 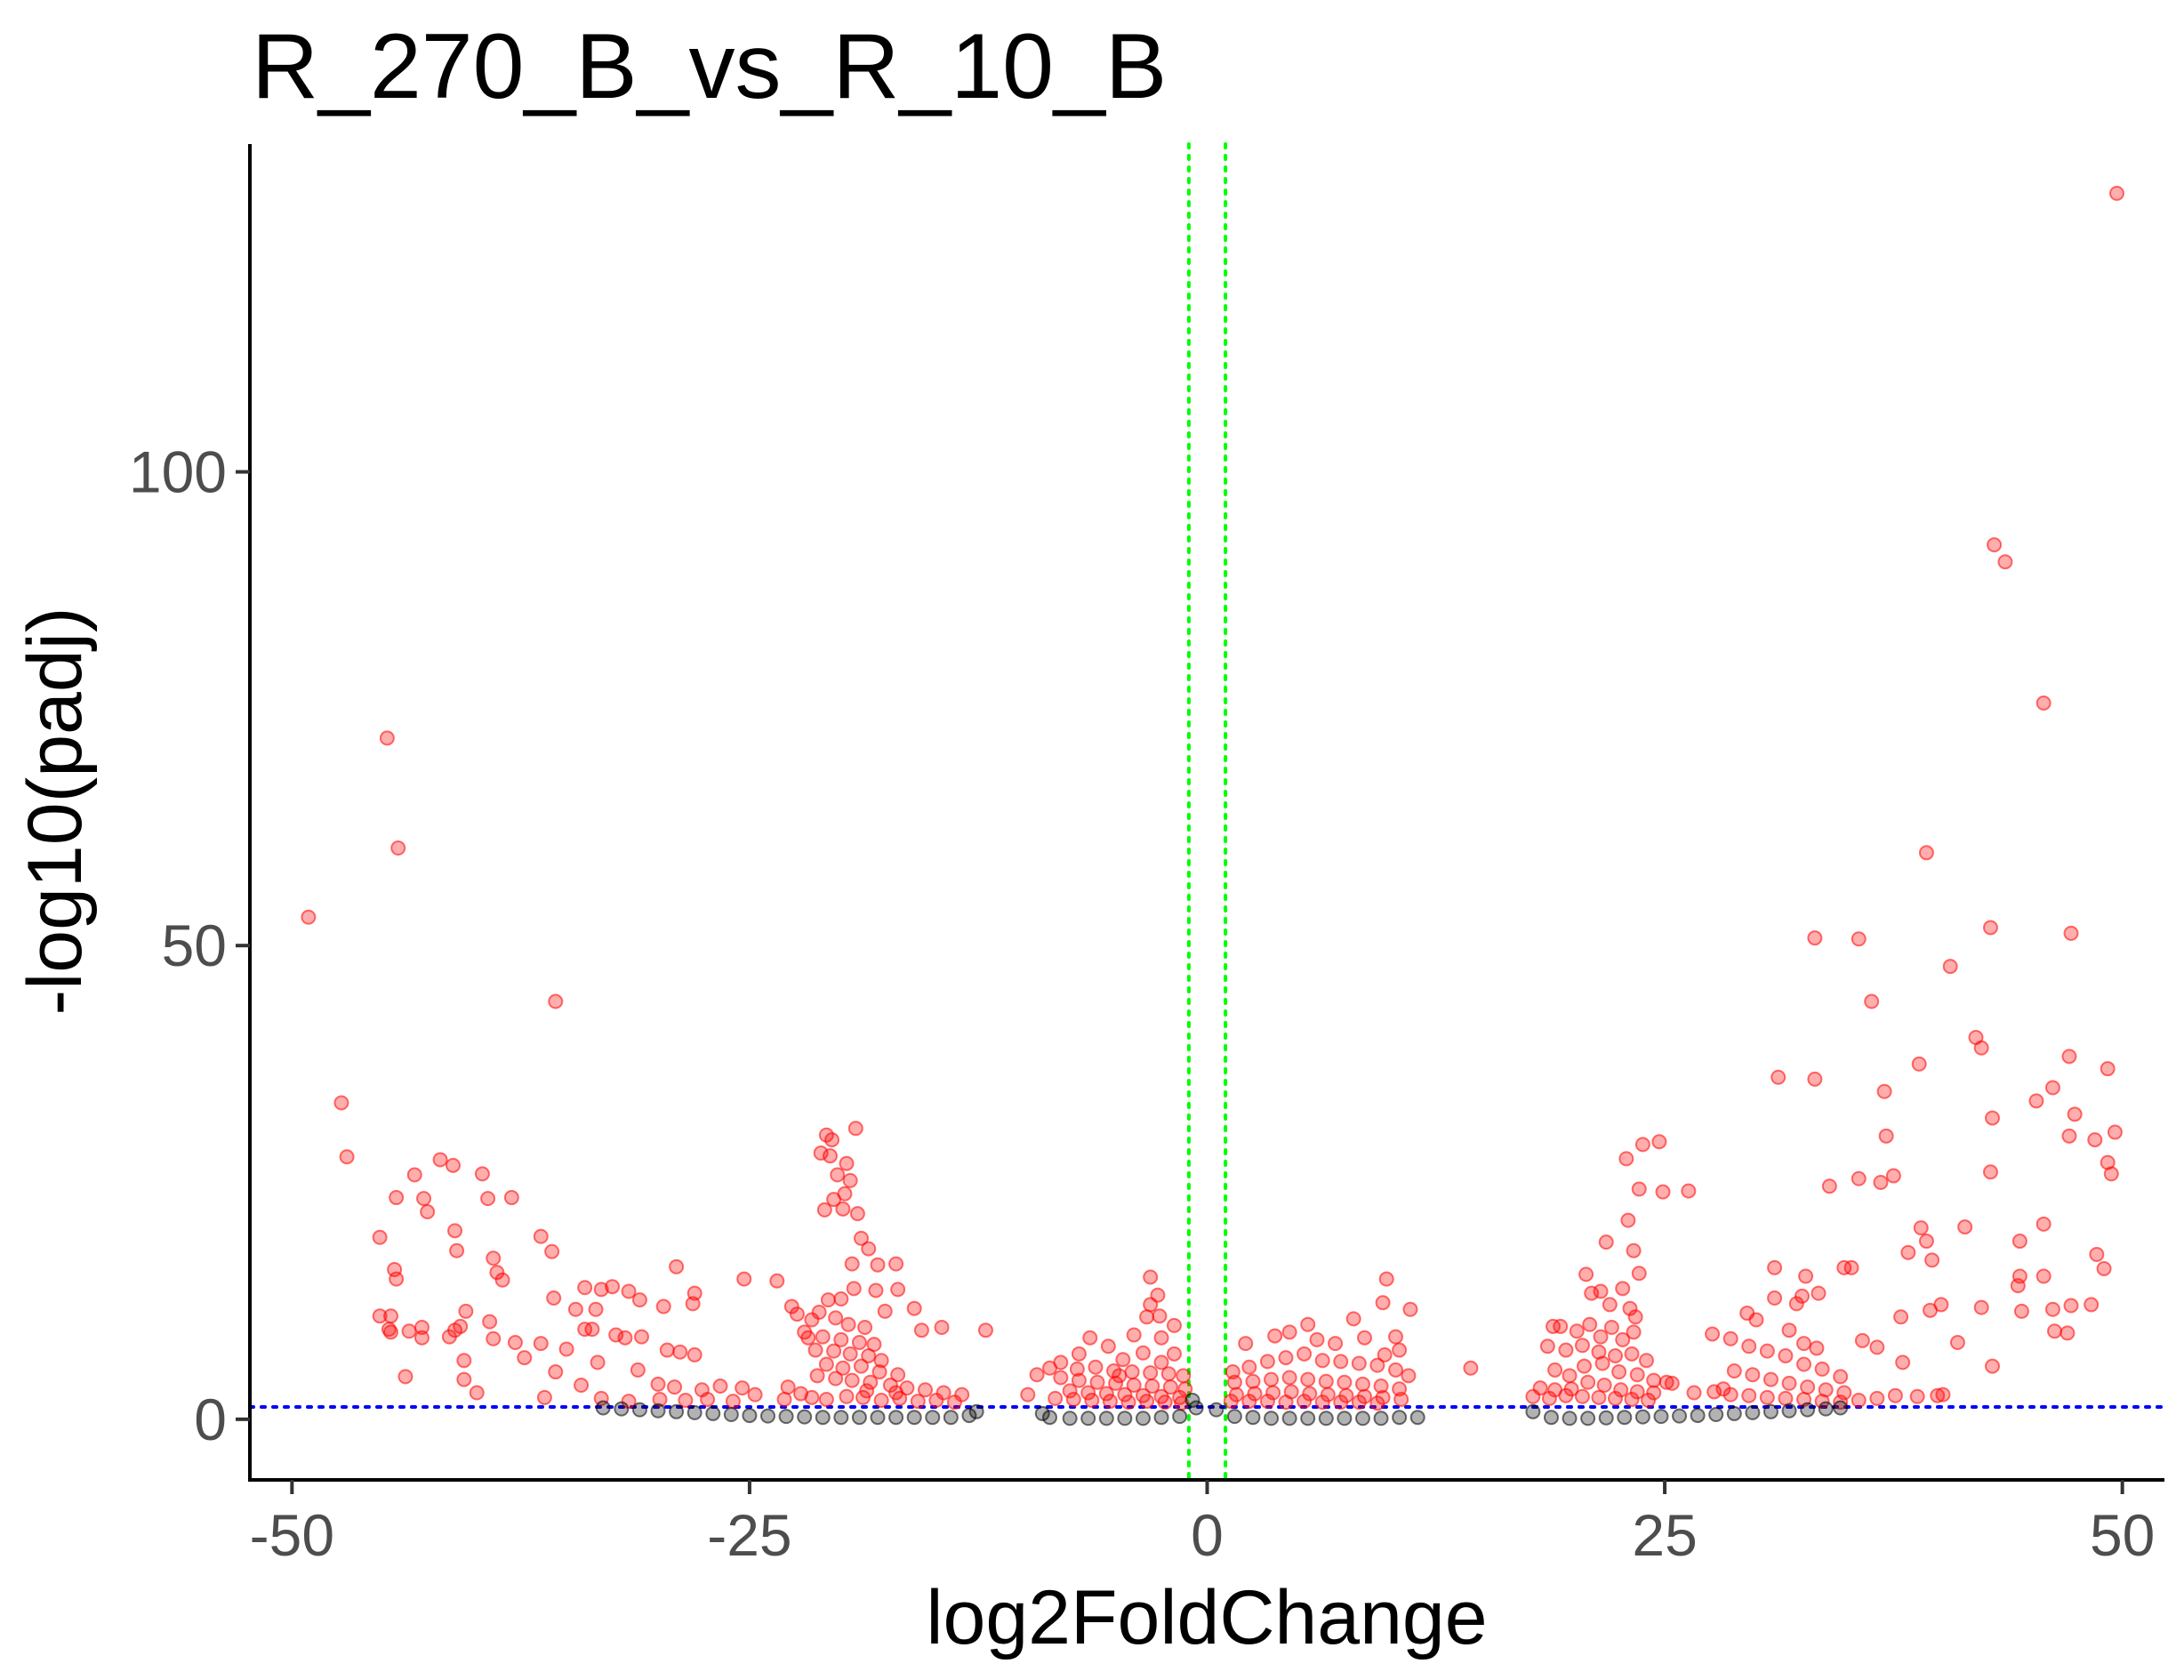 What do you see at coordinates (55, 811) in the screenshot?
I see `y-axis-title: -log10(padj)` at bounding box center [55, 811].